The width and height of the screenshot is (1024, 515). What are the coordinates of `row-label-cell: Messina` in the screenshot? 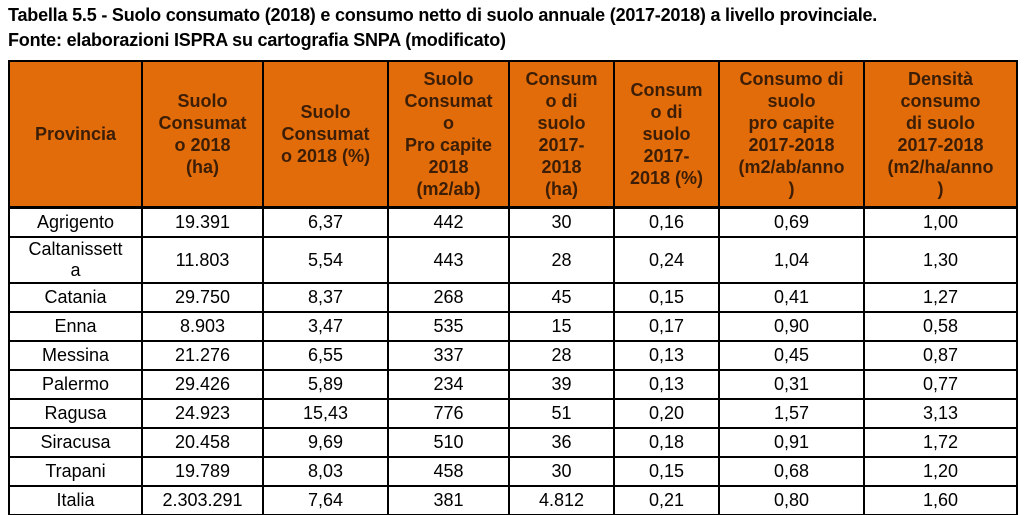 It's located at (75, 355).